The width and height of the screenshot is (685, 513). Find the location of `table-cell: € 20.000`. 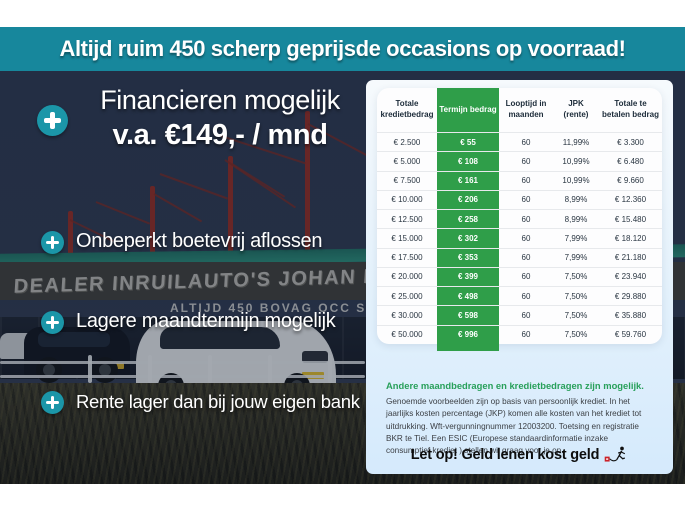

table-cell: € 20.000 is located at coordinates (407, 277).